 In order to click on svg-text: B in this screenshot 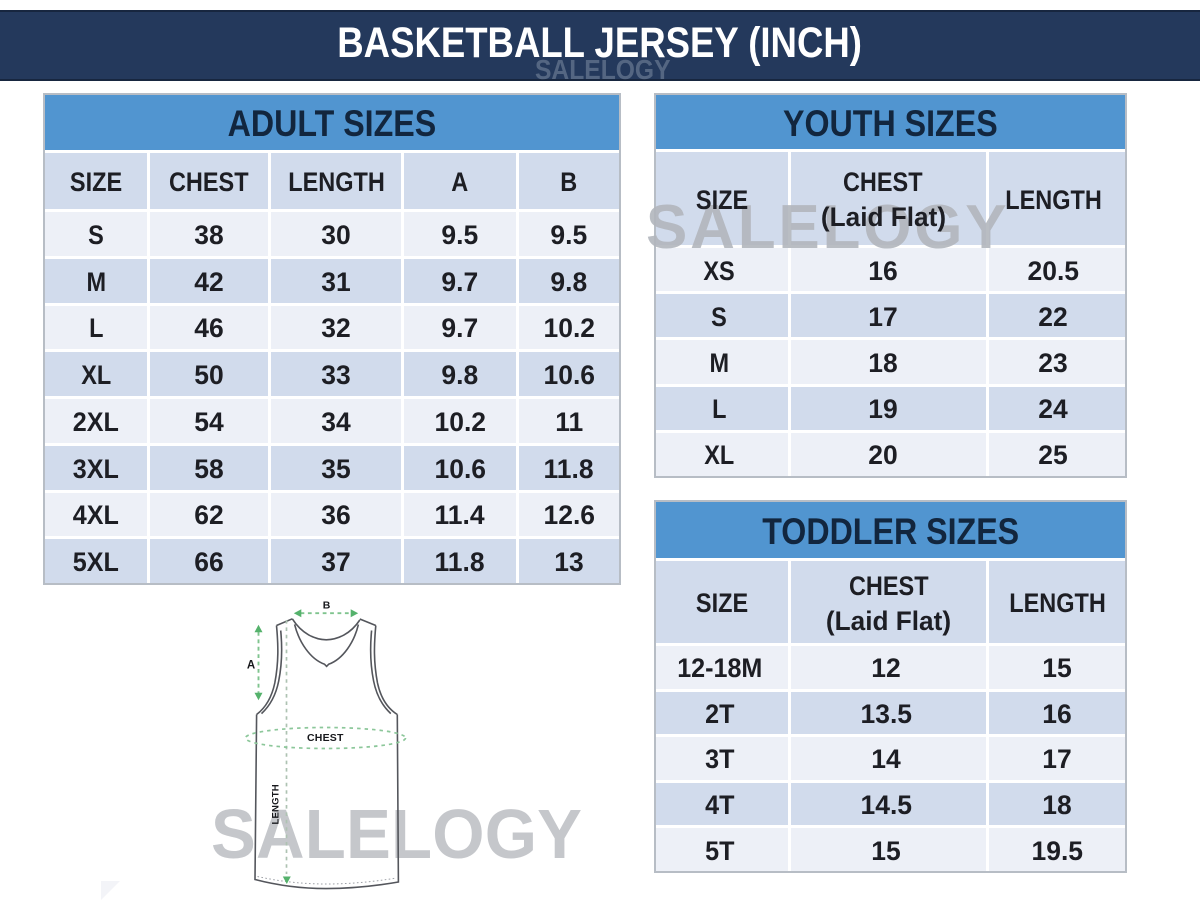, I will do `click(327, 605)`.